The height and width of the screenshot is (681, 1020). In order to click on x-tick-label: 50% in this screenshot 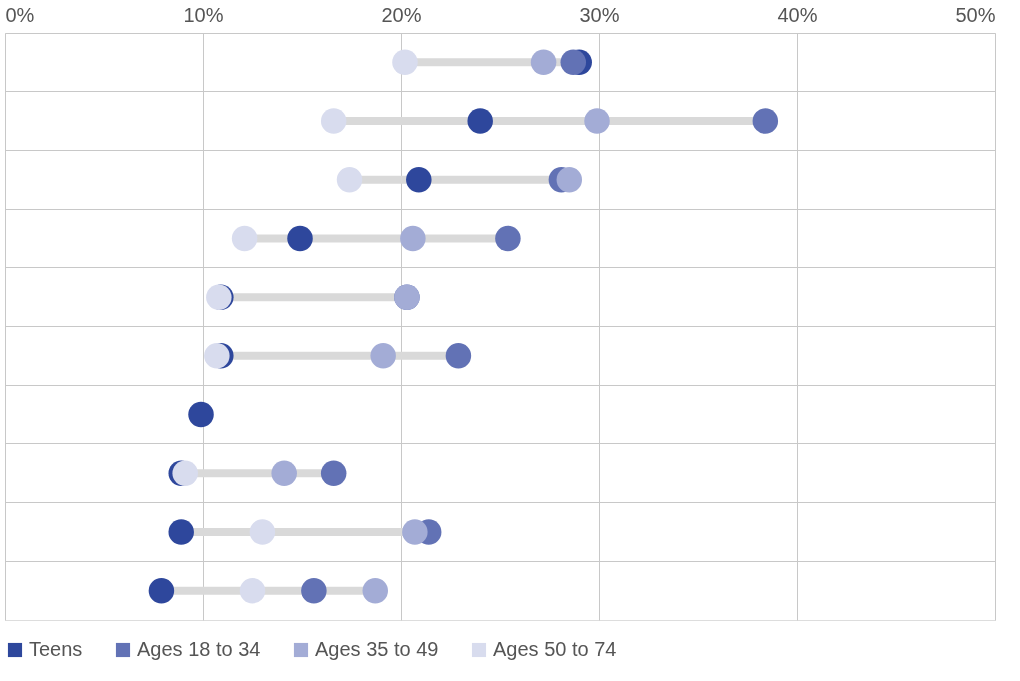, I will do `click(975, 14)`.